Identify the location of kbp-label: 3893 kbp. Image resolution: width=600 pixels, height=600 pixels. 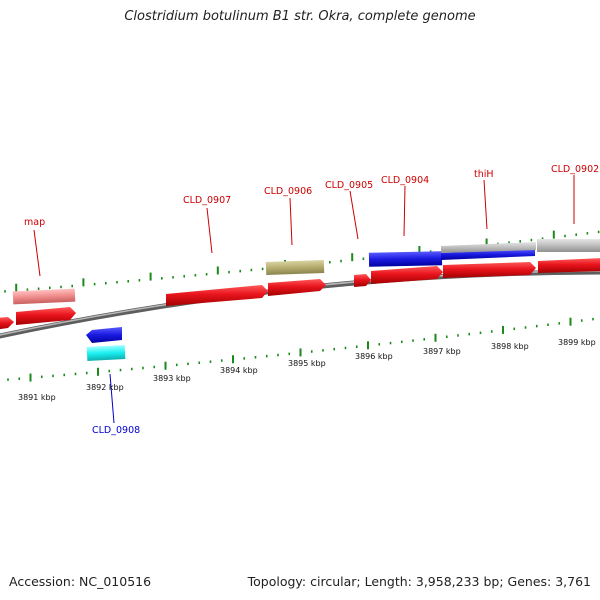
(172, 378).